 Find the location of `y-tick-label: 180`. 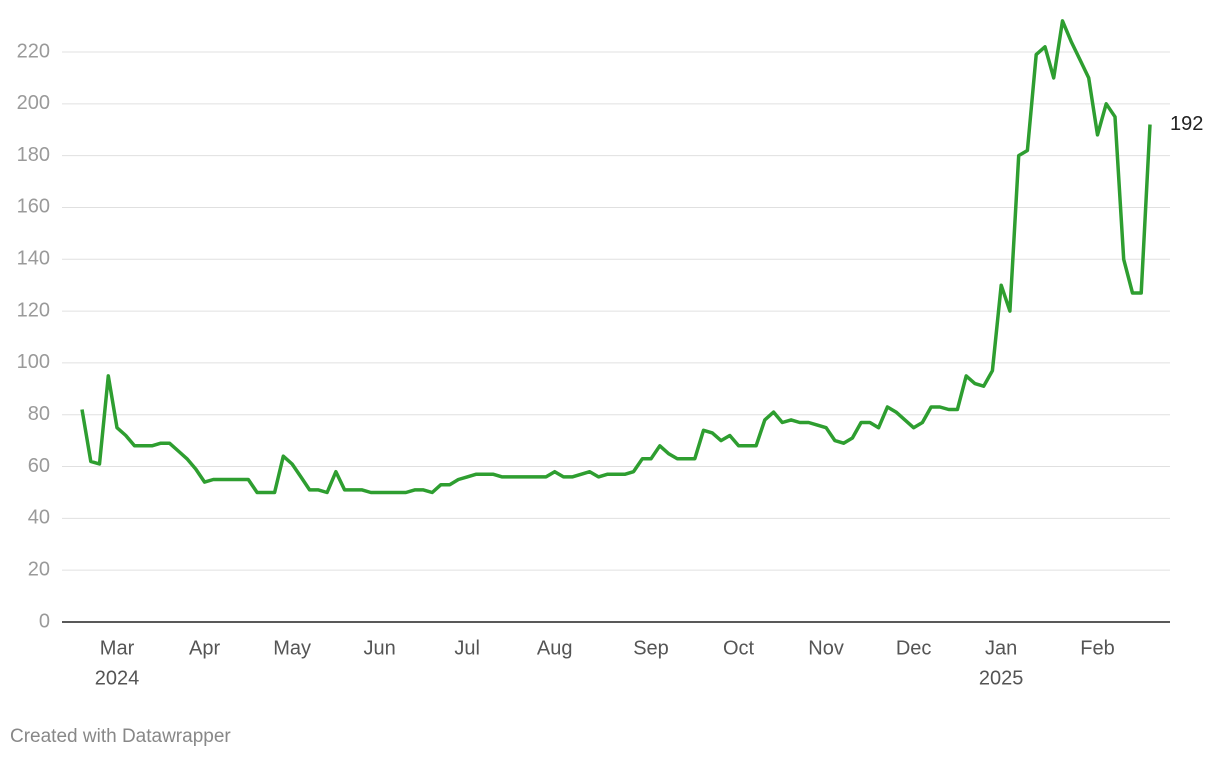

y-tick-label: 180 is located at coordinates (33, 155).